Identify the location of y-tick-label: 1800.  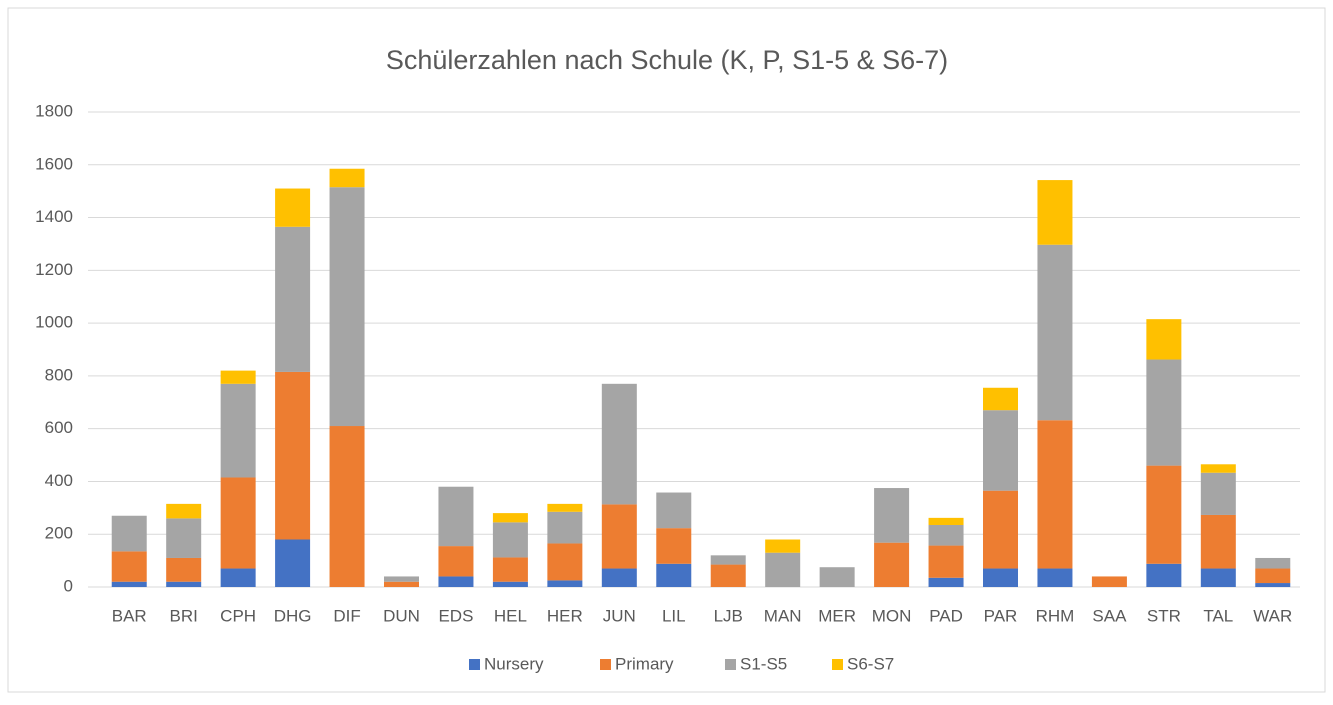
(54, 110).